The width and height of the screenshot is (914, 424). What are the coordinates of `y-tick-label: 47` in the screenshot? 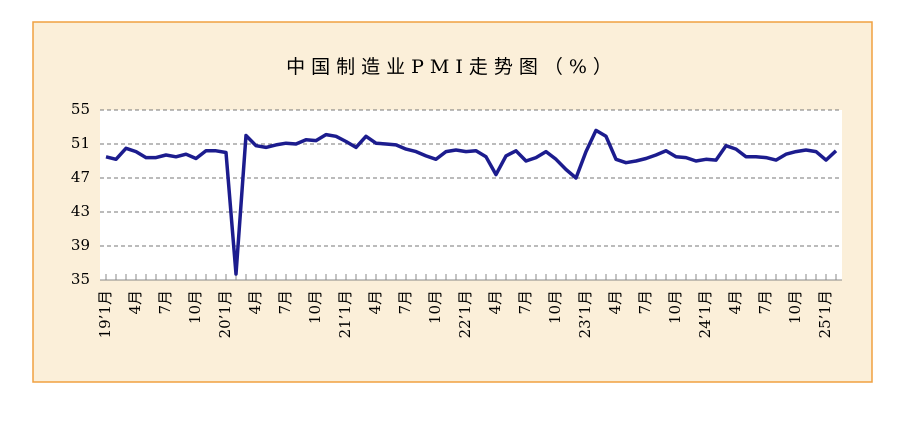 It's located at (80, 177).